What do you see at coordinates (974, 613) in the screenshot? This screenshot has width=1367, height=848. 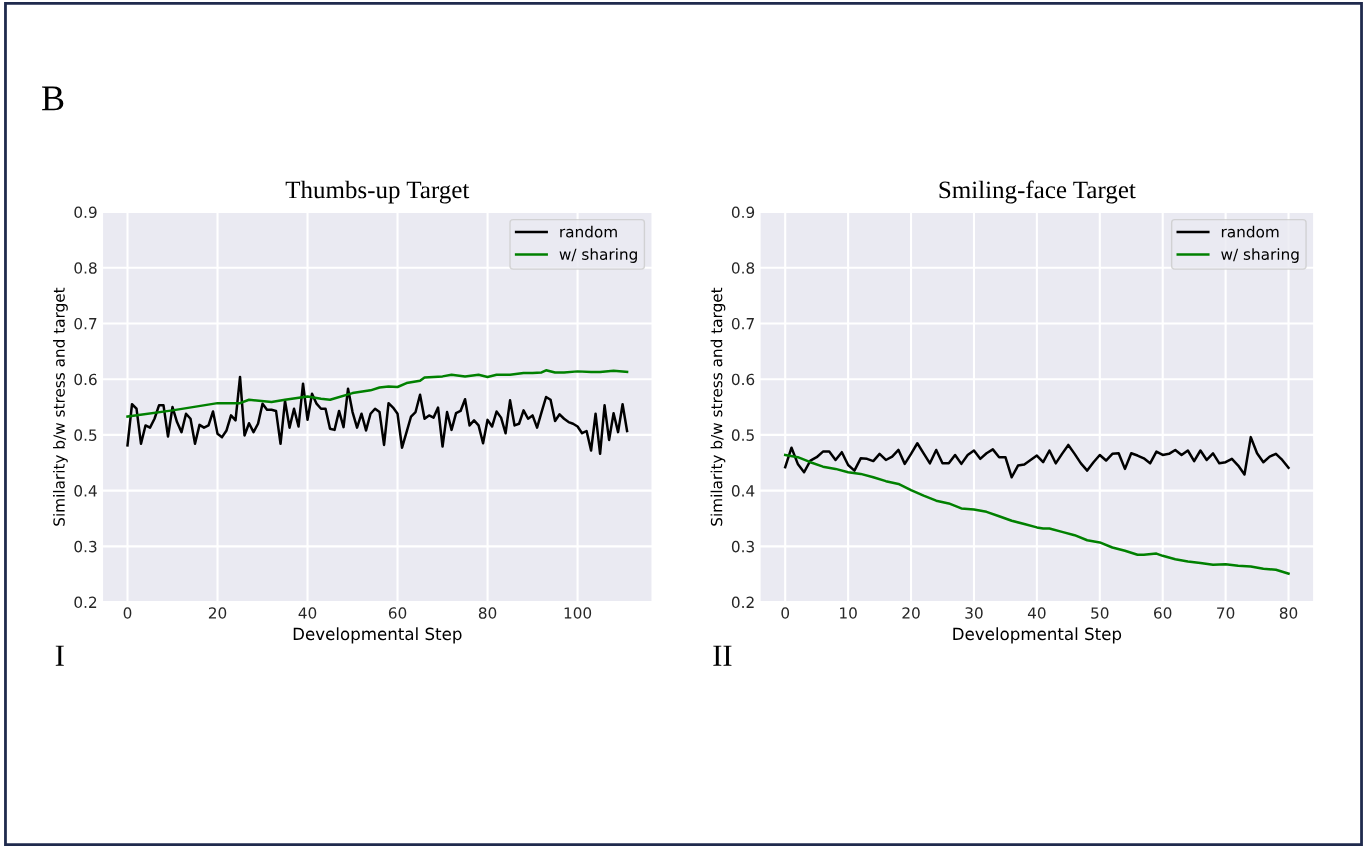 I see `x-tick-label: 30` at bounding box center [974, 613].